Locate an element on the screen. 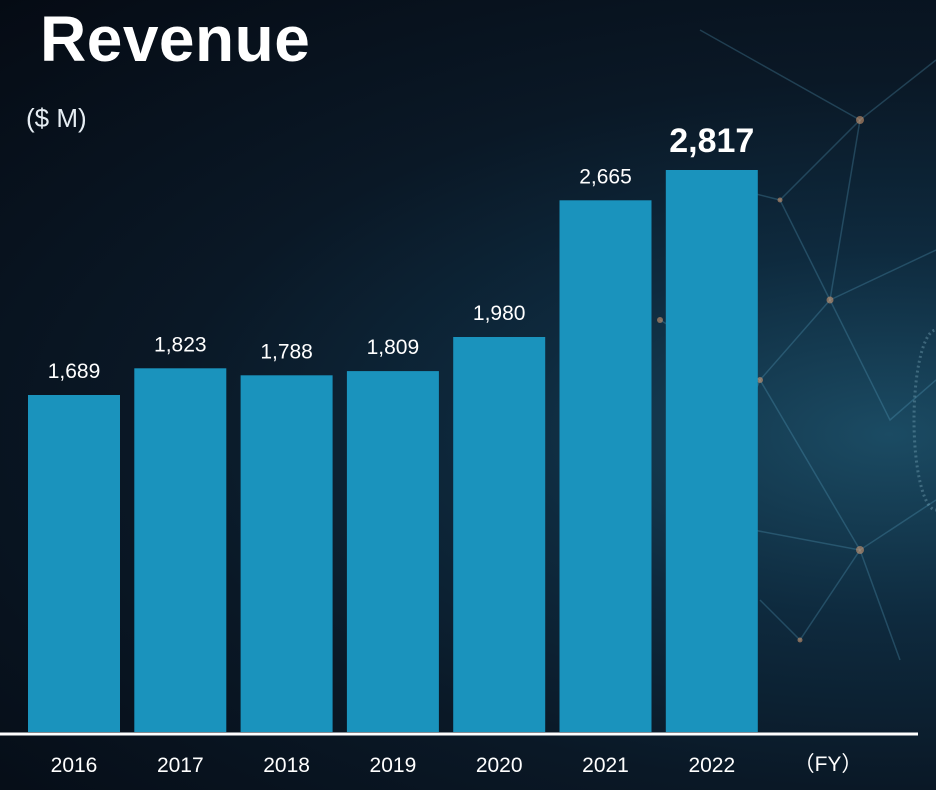 Image resolution: width=936 pixels, height=790 pixels. chart-title: Revenue is located at coordinates (175, 39).